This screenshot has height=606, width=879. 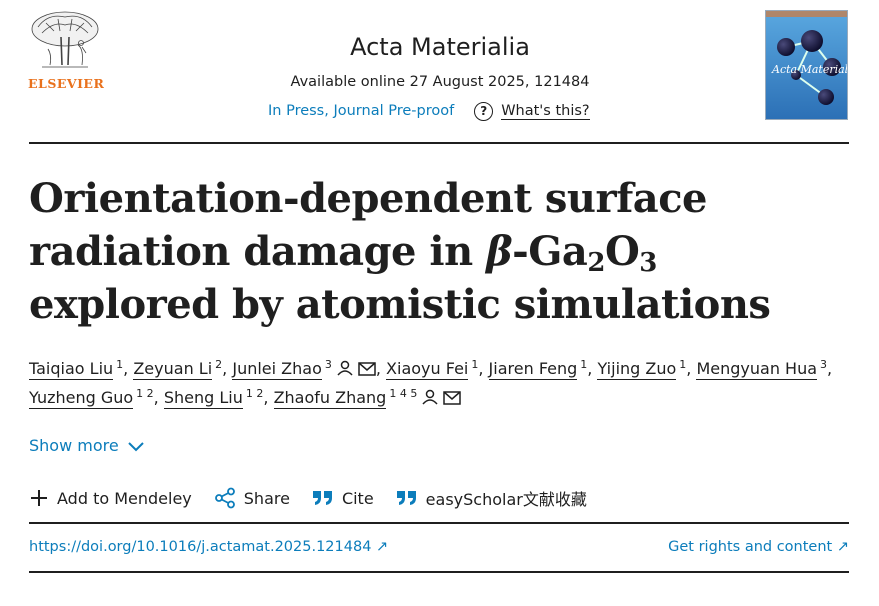 I want to click on share-label: Share, so click(x=266, y=498).